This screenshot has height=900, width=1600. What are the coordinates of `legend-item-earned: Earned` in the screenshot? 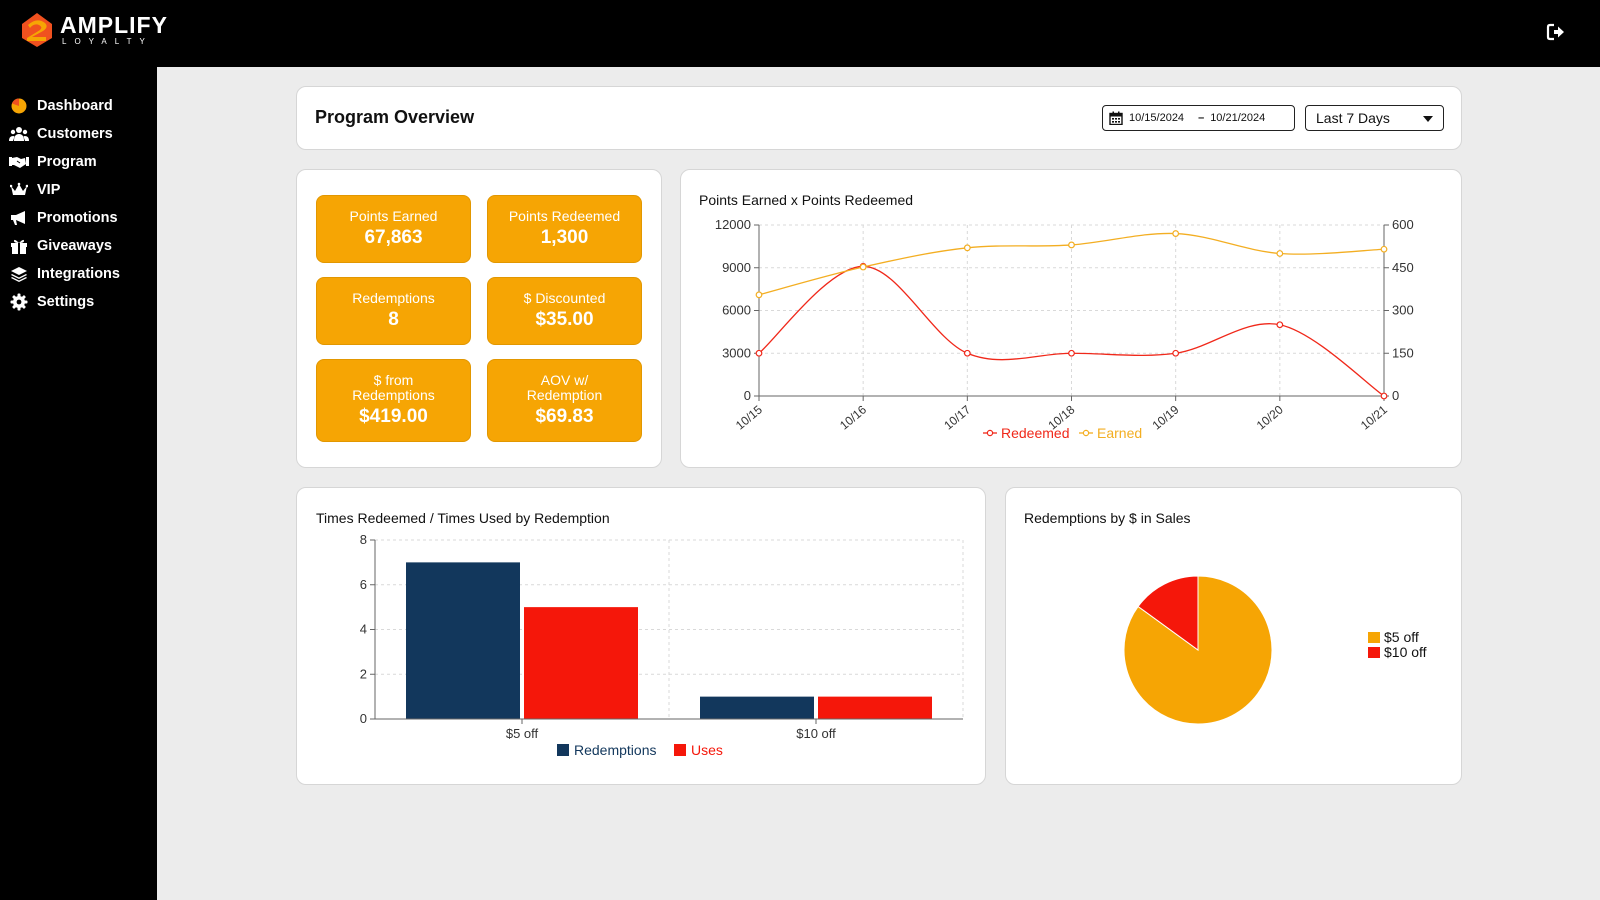 It's located at (1110, 433).